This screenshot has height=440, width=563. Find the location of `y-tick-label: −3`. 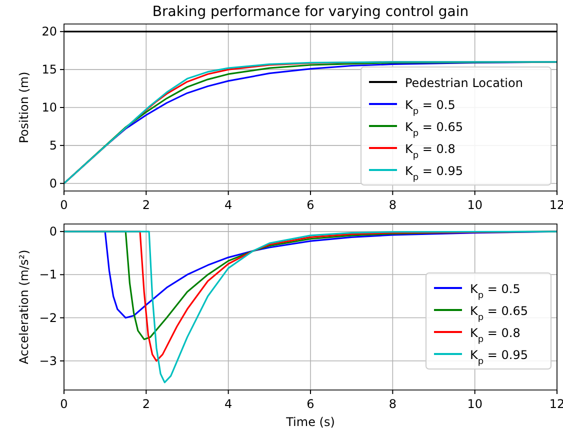

y-tick-label: −3 is located at coordinates (48, 361).